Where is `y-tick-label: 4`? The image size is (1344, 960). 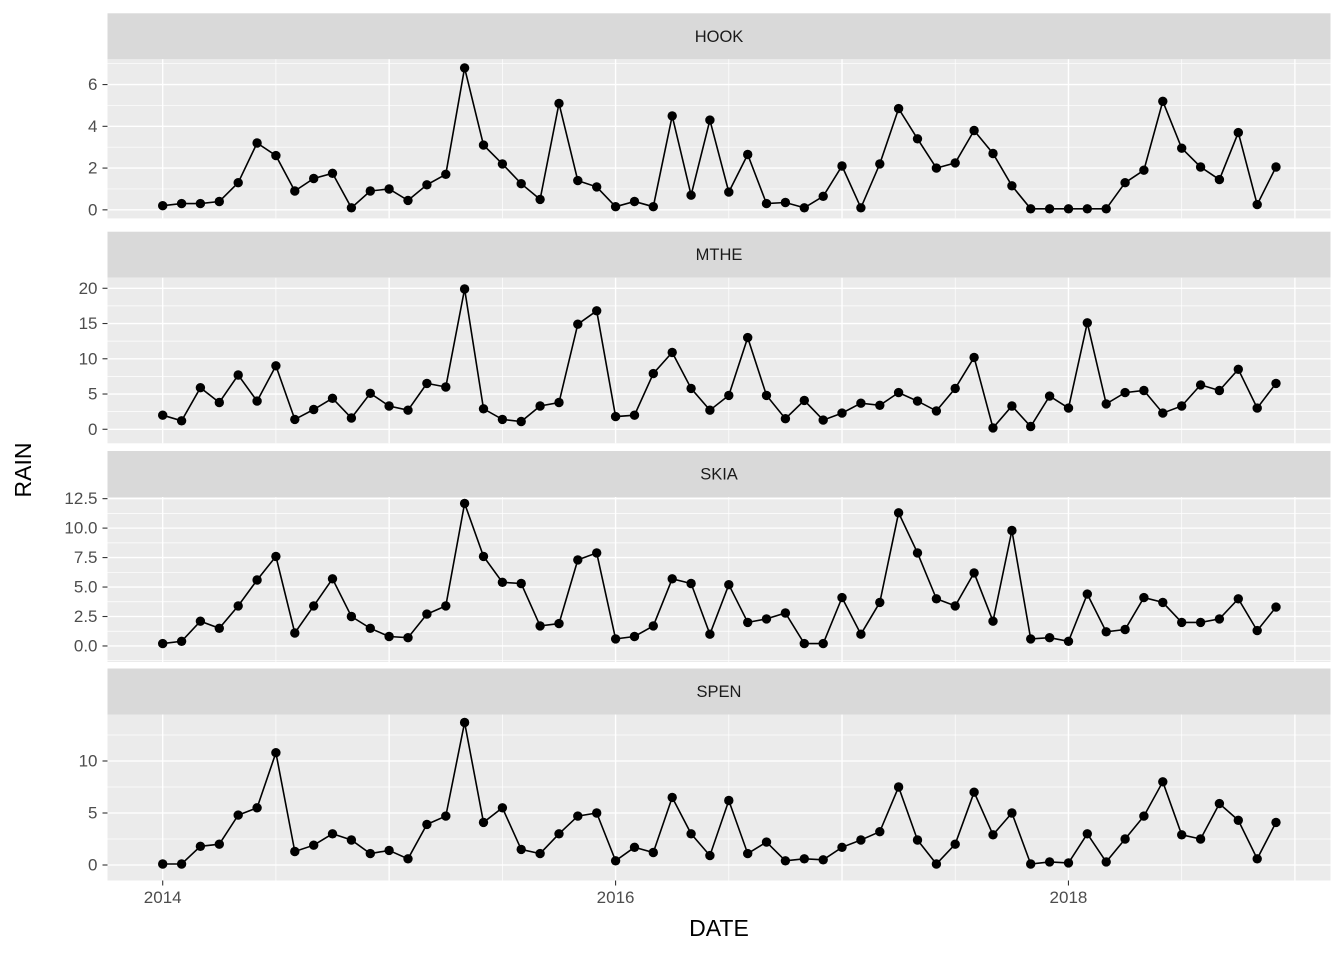 y-tick-label: 4 is located at coordinates (92, 126).